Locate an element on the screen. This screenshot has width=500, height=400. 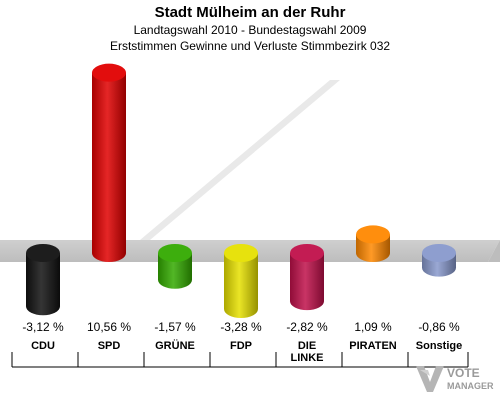
logo-text: VOTE is located at coordinates (463, 373).